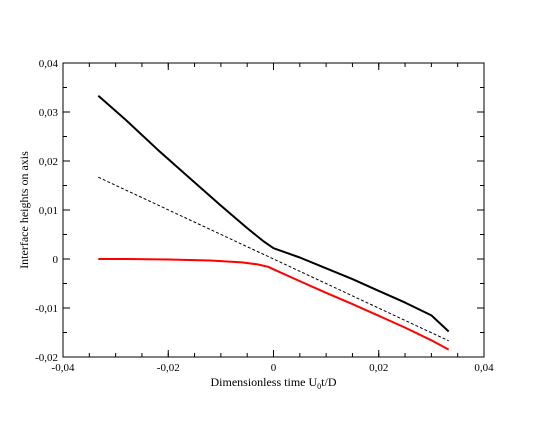 The height and width of the screenshot is (426, 545). Describe the element at coordinates (168, 368) in the screenshot. I see `x-tick-label: -0,02` at that location.